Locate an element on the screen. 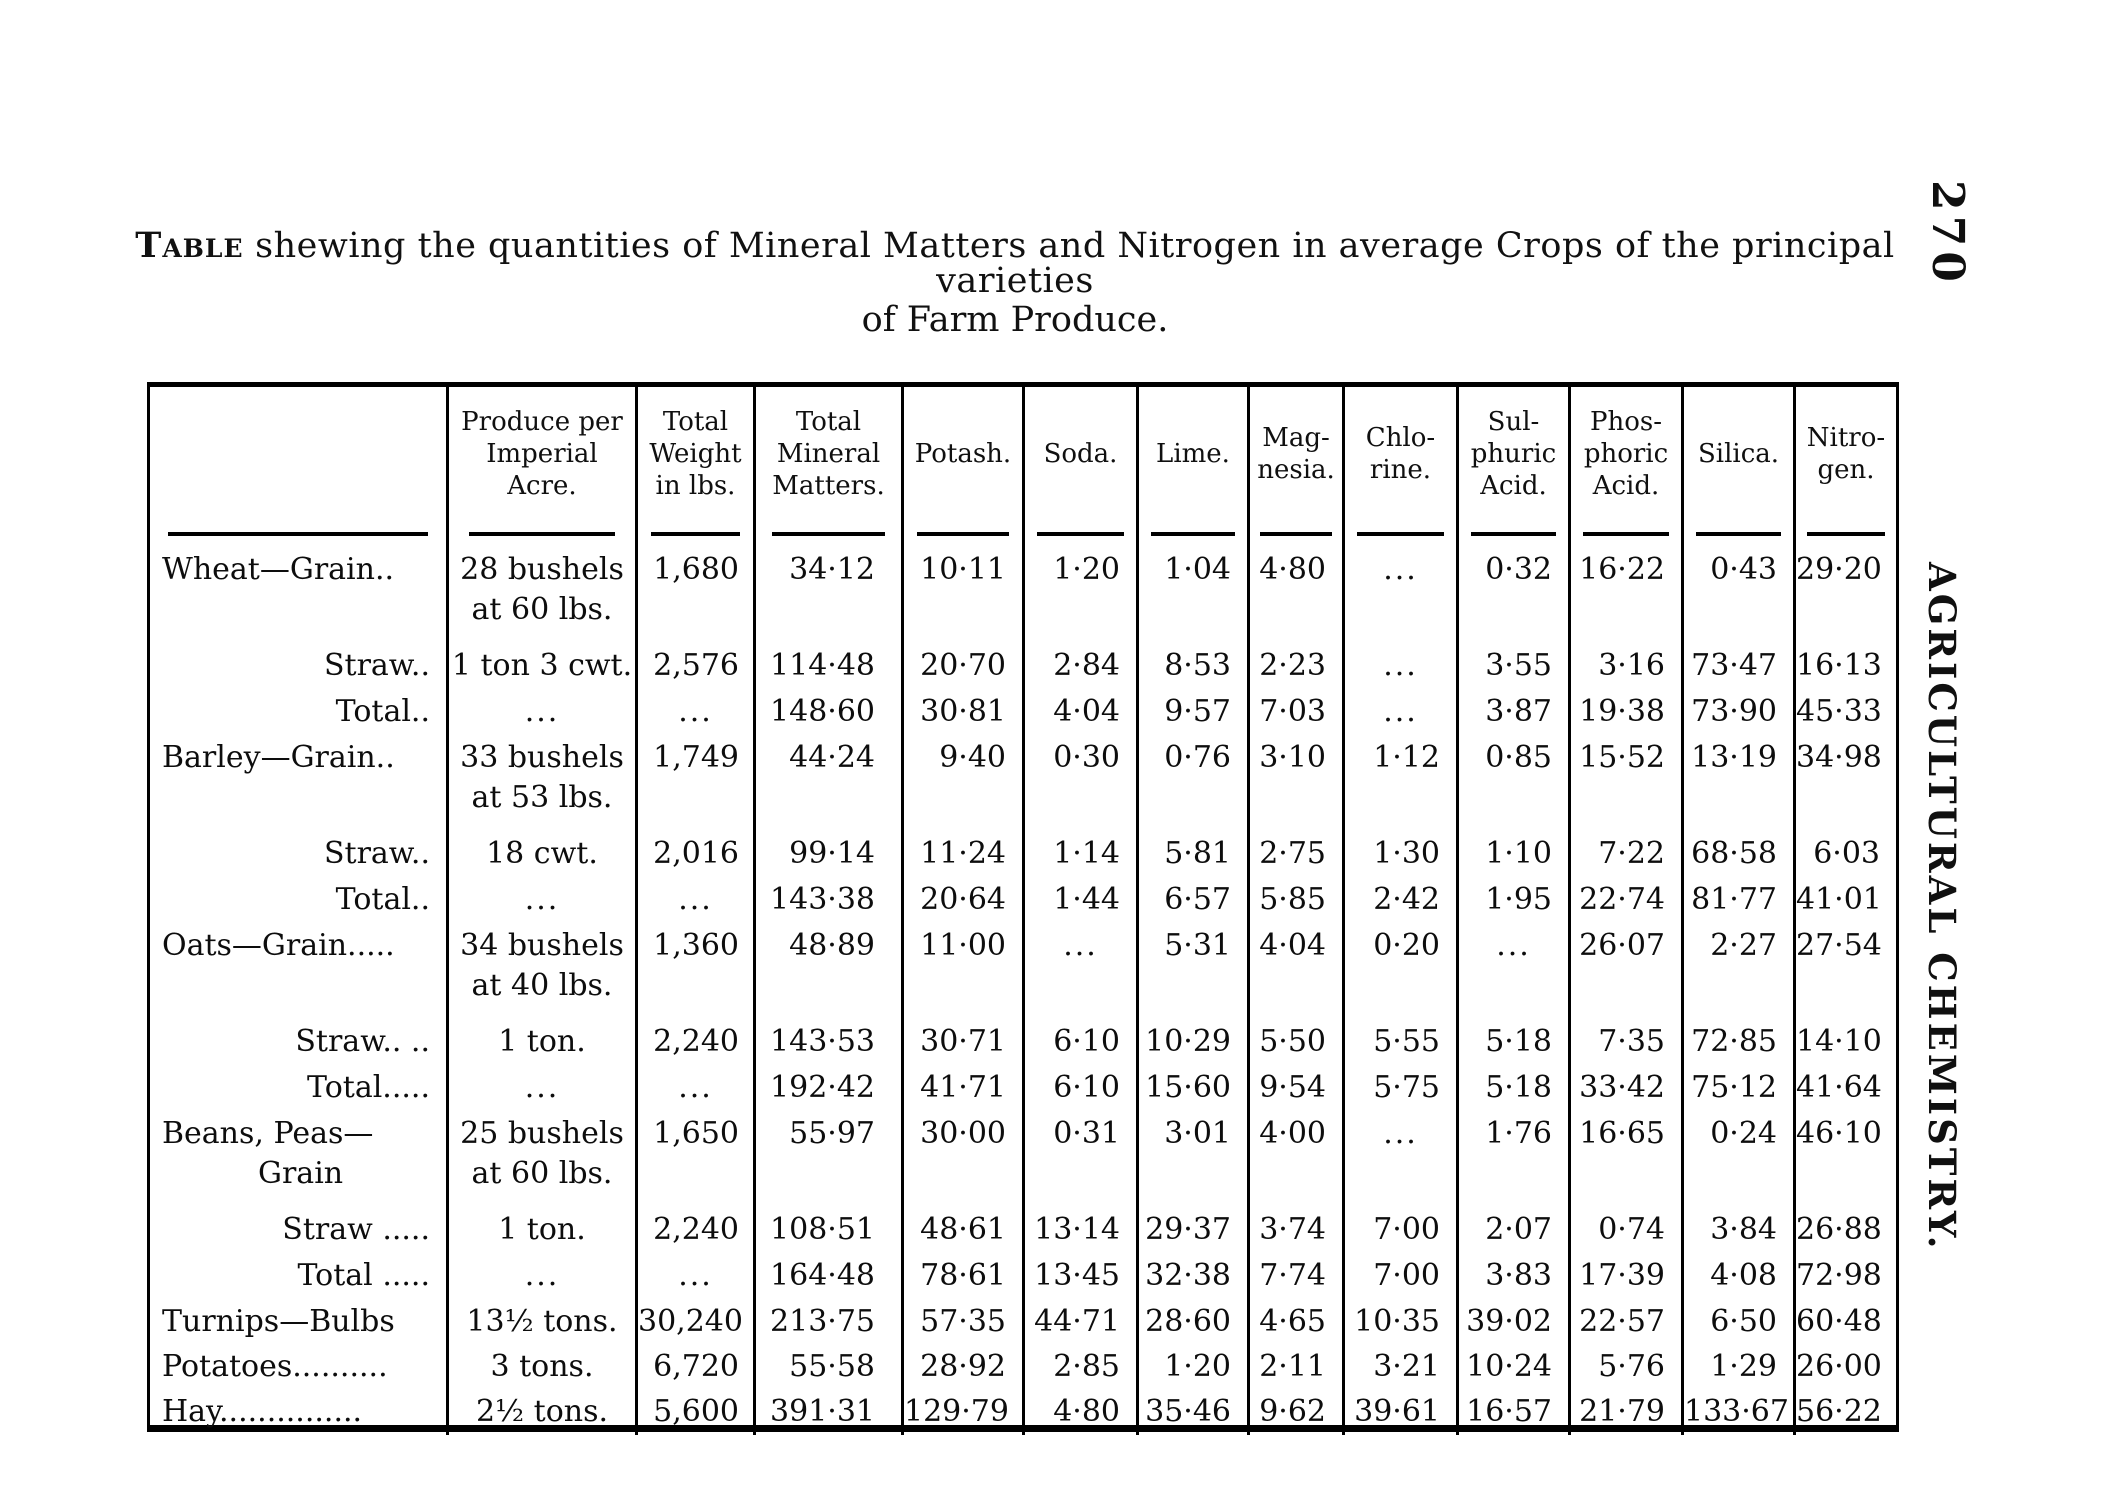 This screenshot has width=2117, height=1500. table-cell-total-weight-in-lbs: 6,720 is located at coordinates (697, 1364).